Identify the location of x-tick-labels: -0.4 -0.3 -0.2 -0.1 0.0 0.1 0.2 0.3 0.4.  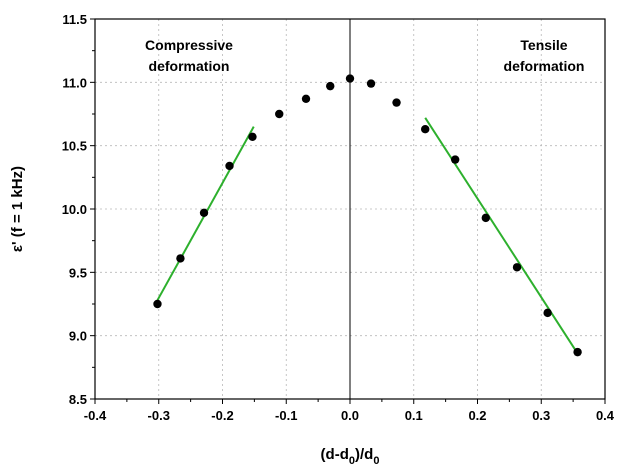
(349, 415).